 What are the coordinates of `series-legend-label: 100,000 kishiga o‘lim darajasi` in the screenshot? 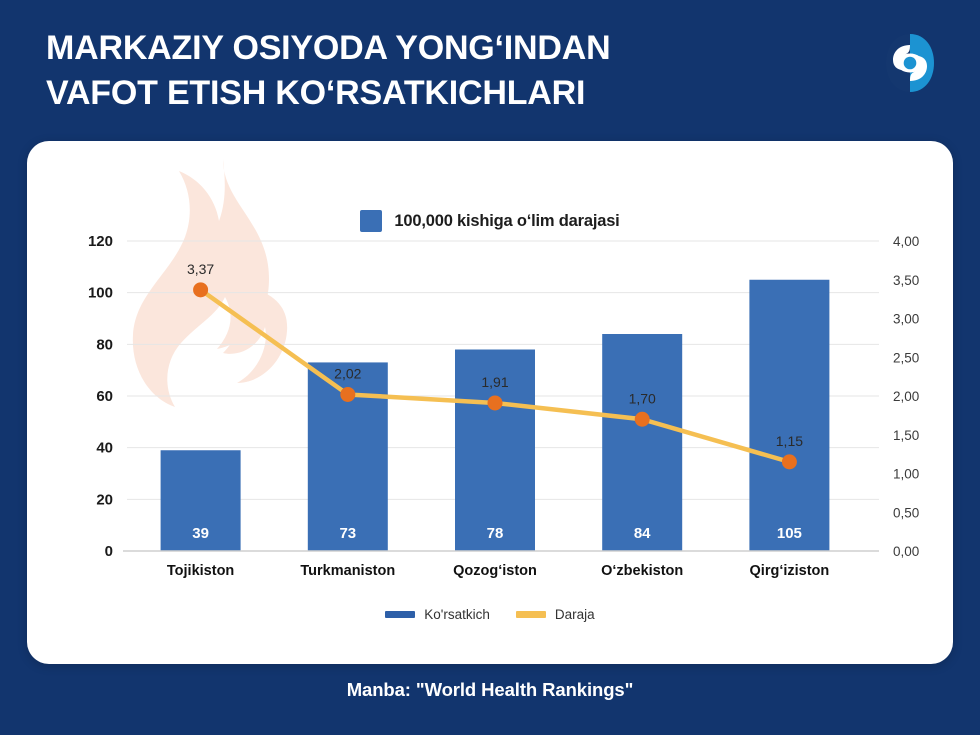 It's located at (507, 220).